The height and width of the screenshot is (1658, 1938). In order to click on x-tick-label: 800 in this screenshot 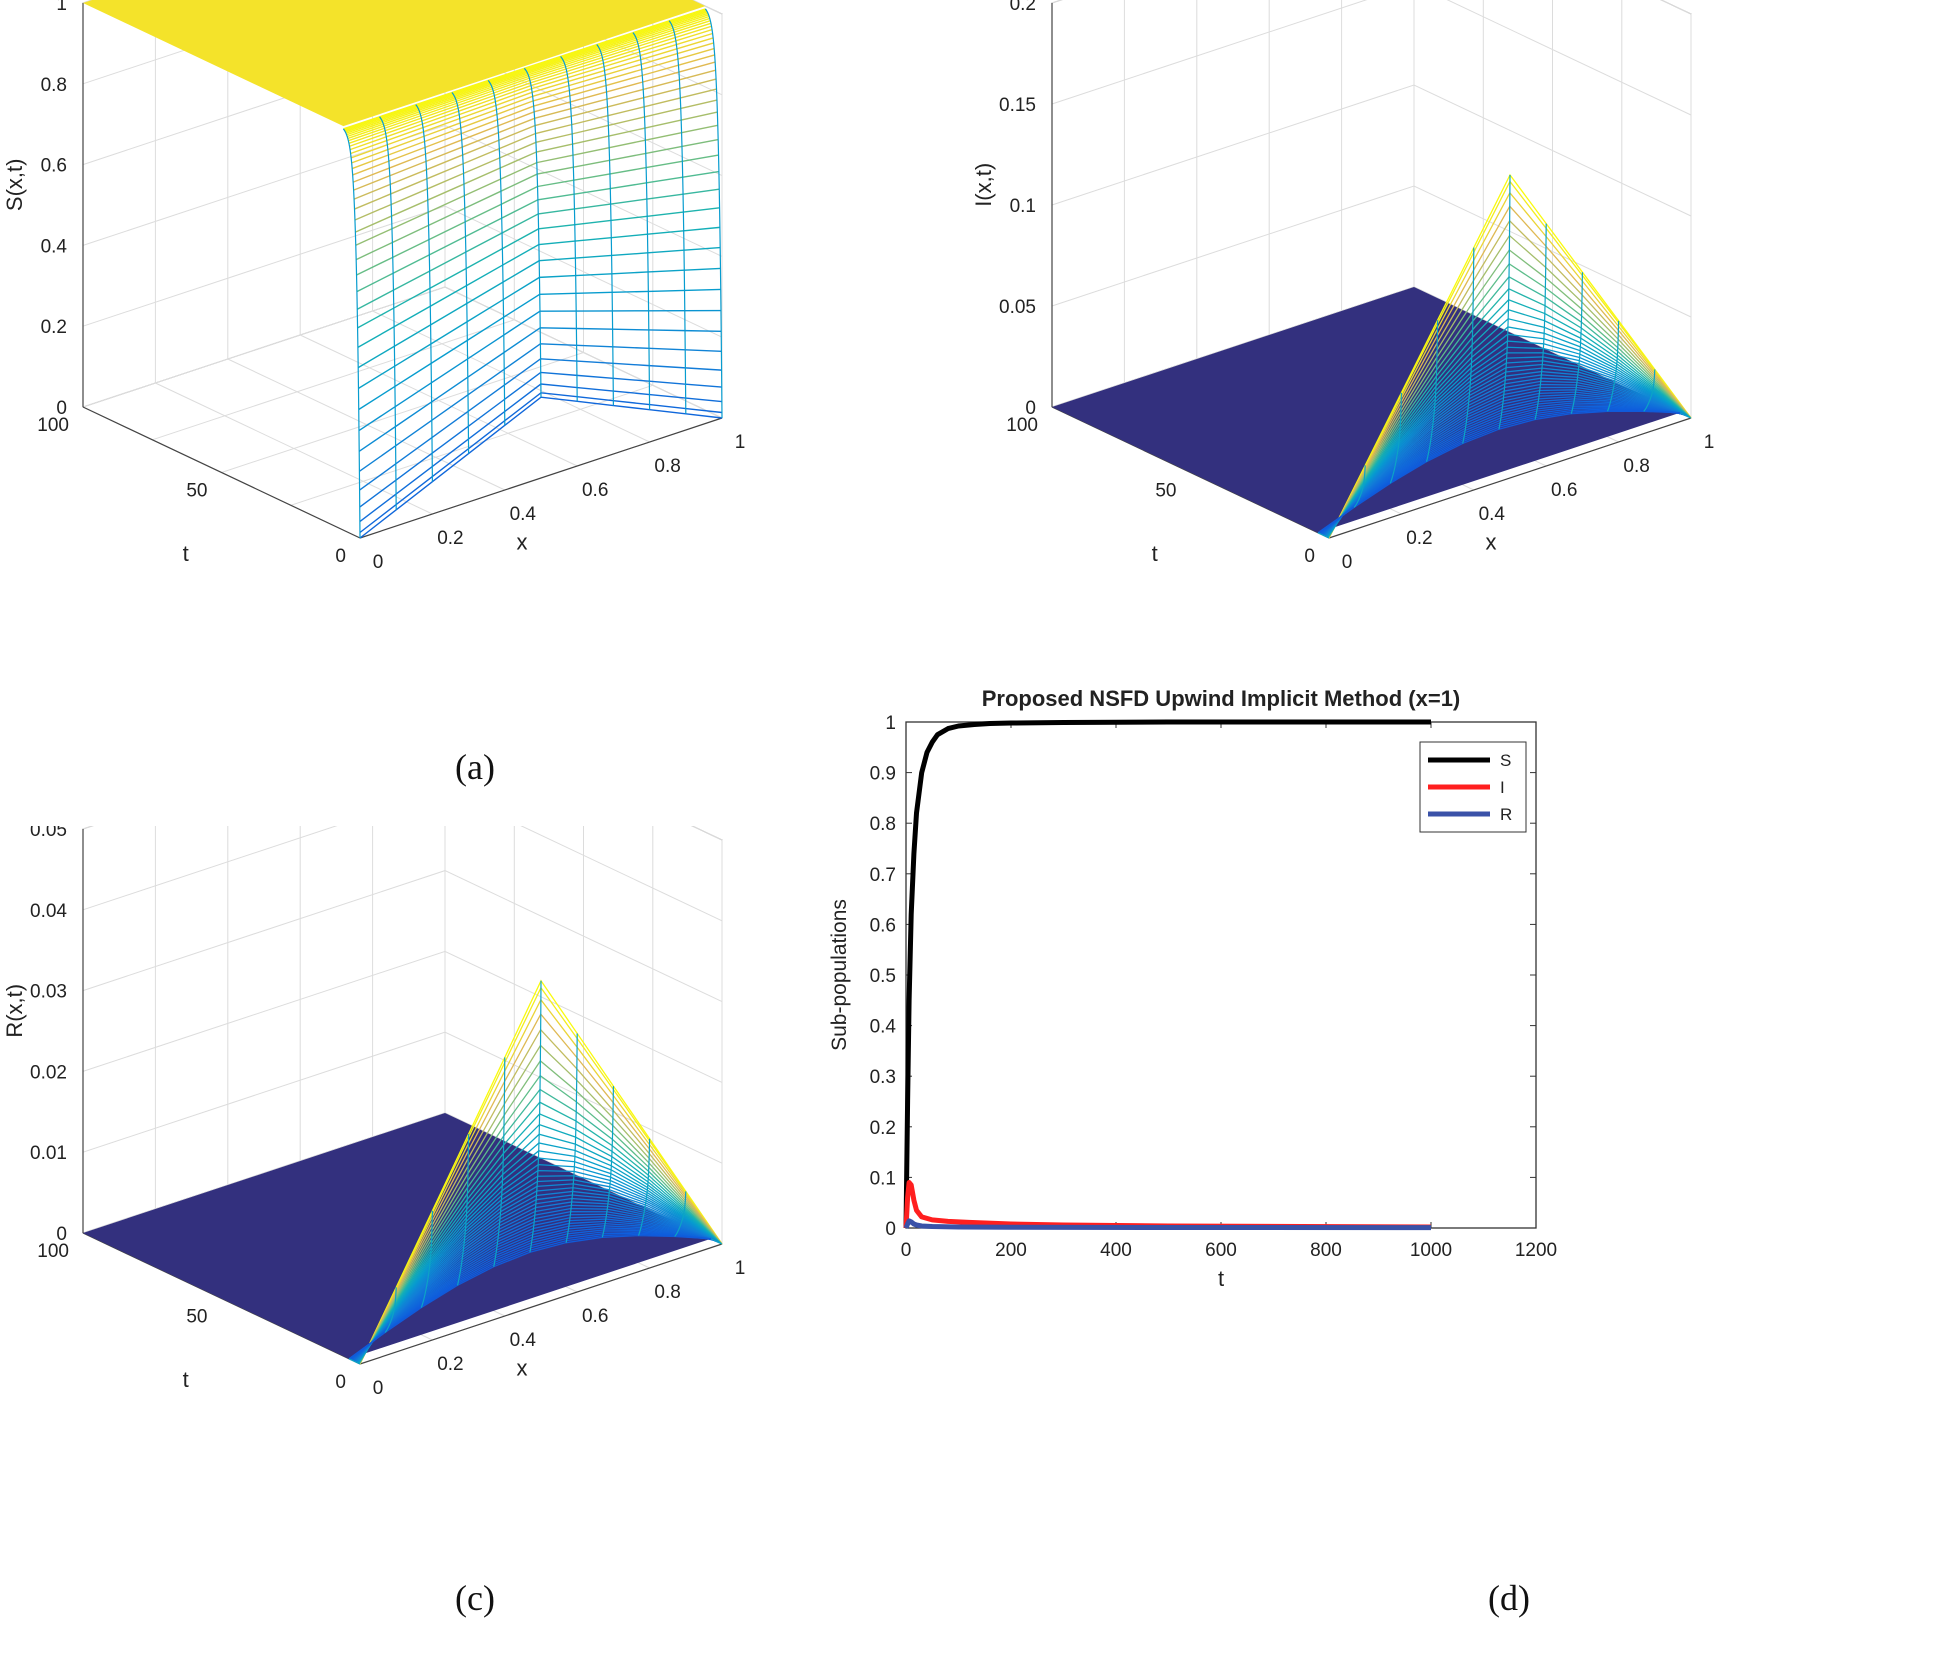, I will do `click(1326, 1250)`.